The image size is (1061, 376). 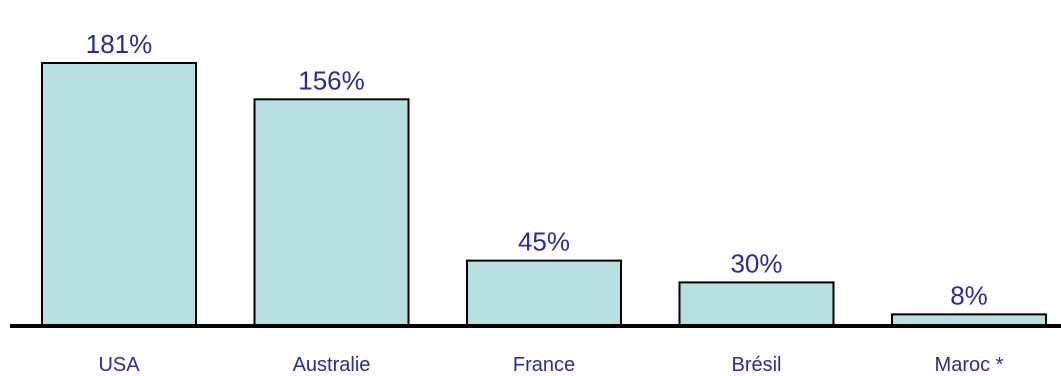 What do you see at coordinates (119, 365) in the screenshot?
I see `category-label: USA` at bounding box center [119, 365].